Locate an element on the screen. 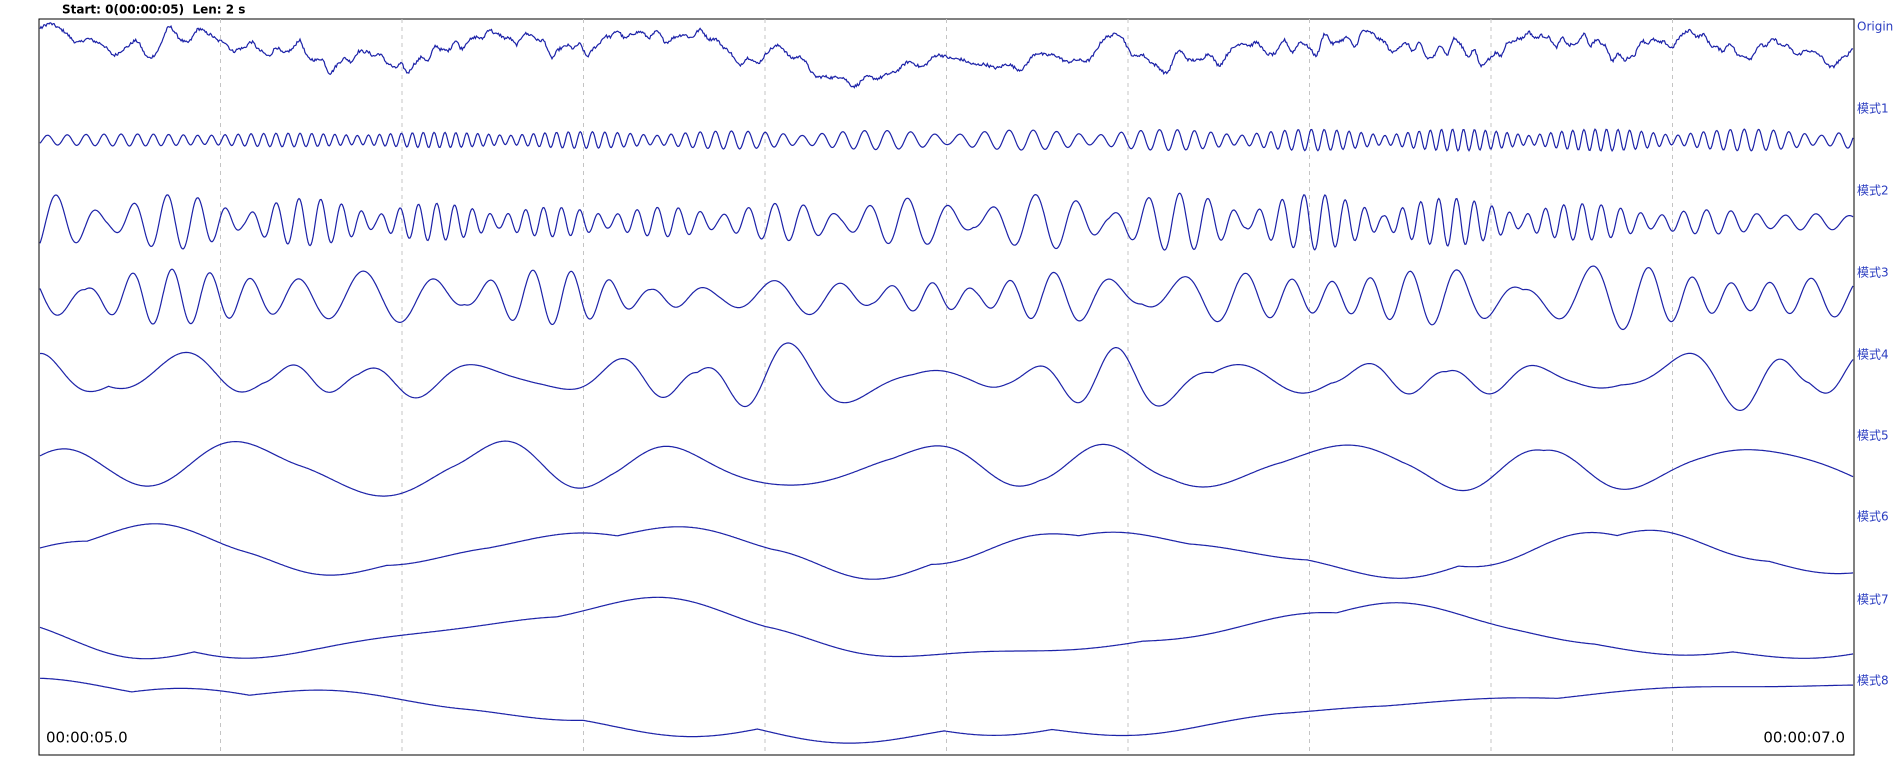 The width and height of the screenshot is (1894, 771). channel-label: 模式2 is located at coordinates (1873, 191).